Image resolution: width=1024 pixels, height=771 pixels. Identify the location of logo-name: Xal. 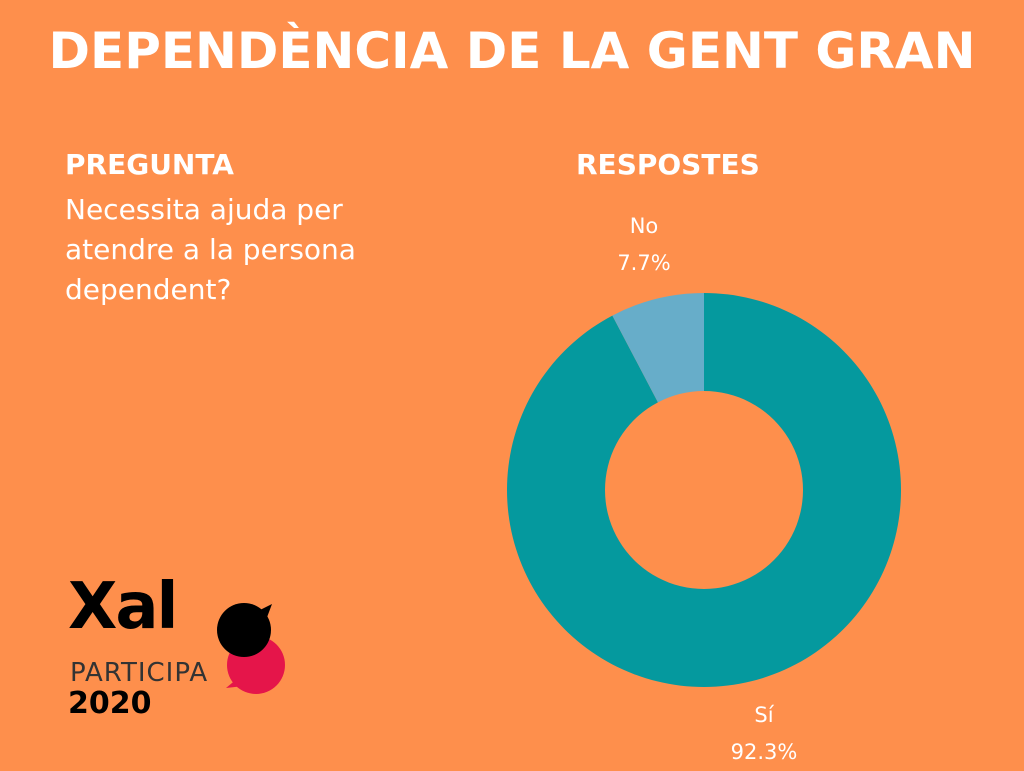
(123, 607).